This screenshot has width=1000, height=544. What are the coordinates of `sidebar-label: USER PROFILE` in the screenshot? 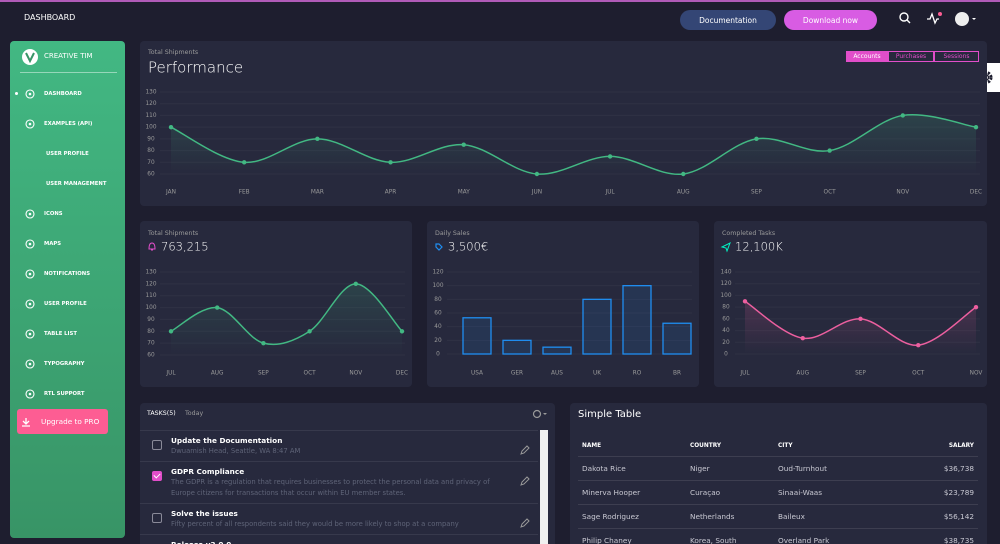 It's located at (67, 154).